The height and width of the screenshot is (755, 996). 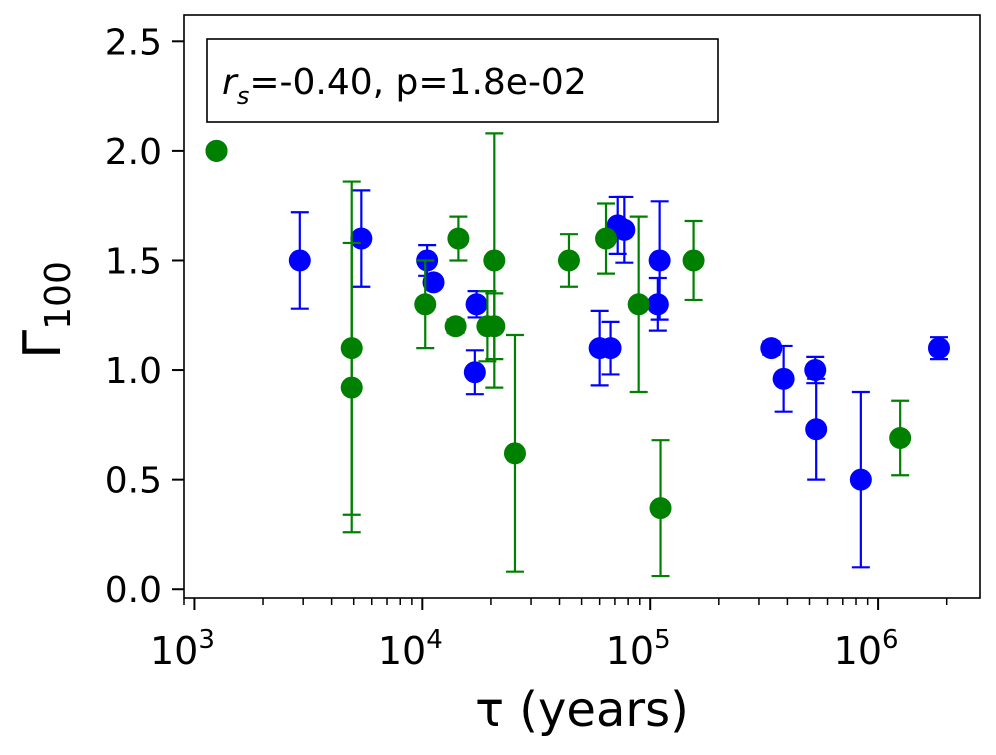 What do you see at coordinates (58, 295) in the screenshot?
I see `y-axis-label-sub: 100` at bounding box center [58, 295].